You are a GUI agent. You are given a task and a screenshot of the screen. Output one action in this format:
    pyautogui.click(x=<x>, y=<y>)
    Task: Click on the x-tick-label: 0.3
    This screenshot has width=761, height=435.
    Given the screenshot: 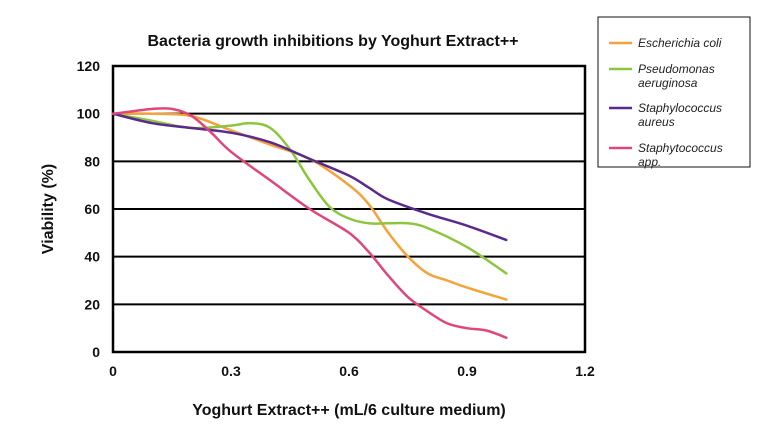 What is the action you would take?
    pyautogui.click(x=231, y=371)
    